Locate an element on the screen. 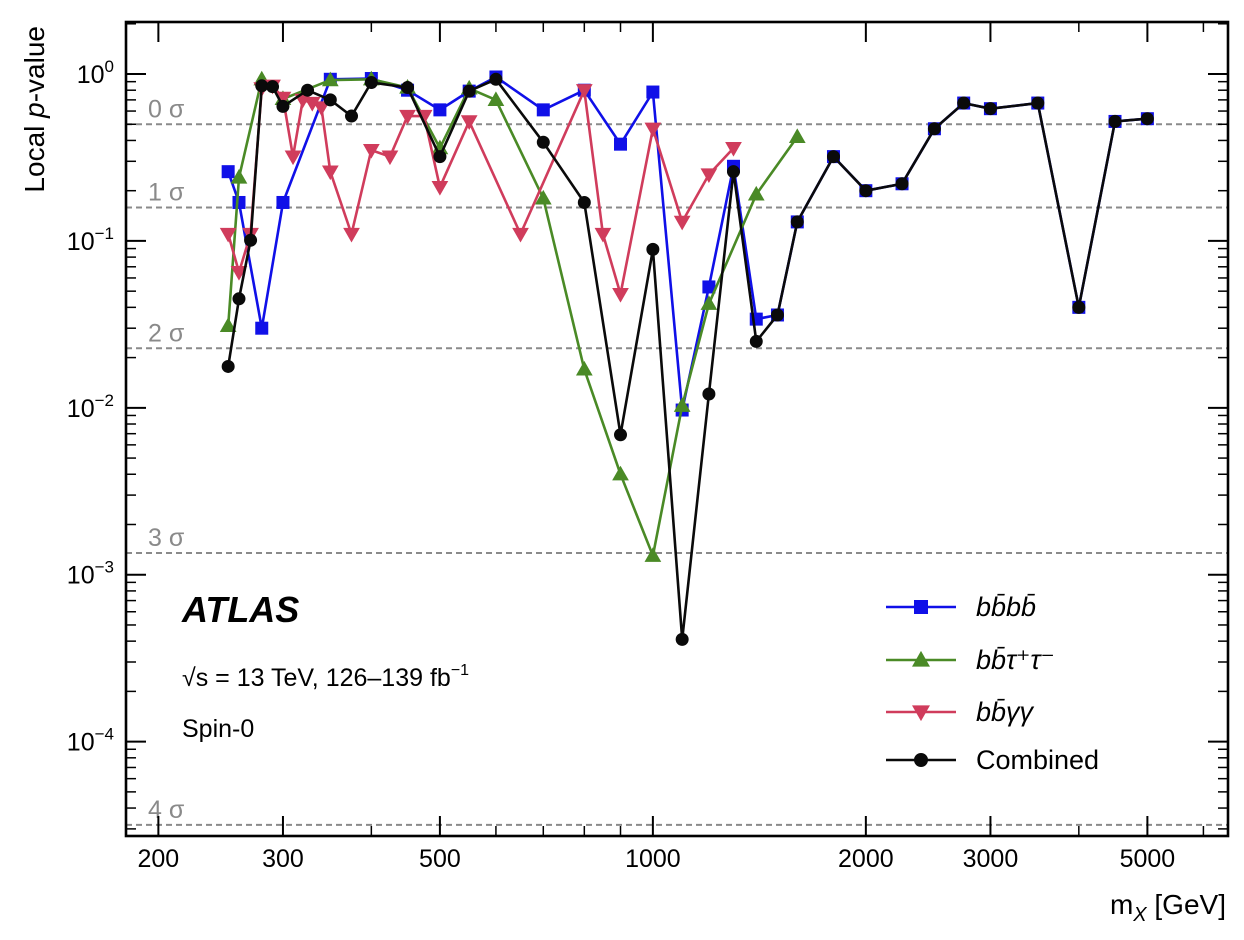 The width and height of the screenshot is (1244, 940). x-tick-label: 2000 is located at coordinates (866, 859).